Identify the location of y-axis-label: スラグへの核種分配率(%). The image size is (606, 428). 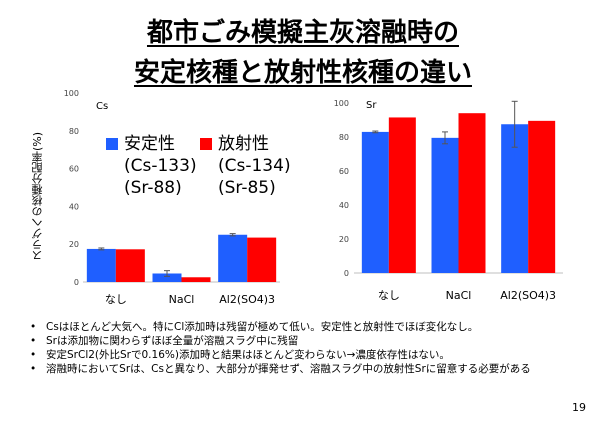
(37, 197).